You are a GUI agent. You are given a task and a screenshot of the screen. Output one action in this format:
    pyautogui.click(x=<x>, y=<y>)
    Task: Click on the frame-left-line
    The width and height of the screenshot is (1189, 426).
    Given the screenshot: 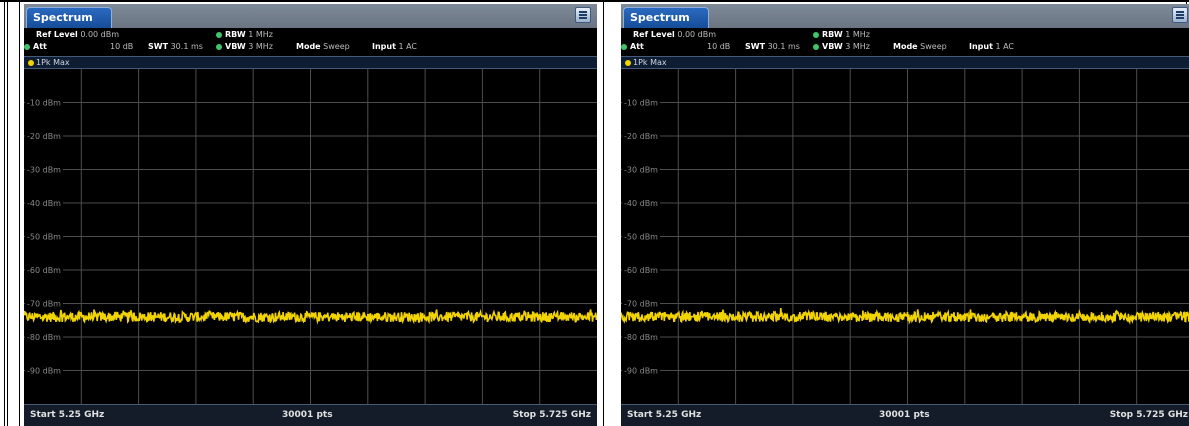 What is the action you would take?
    pyautogui.click(x=4, y=213)
    